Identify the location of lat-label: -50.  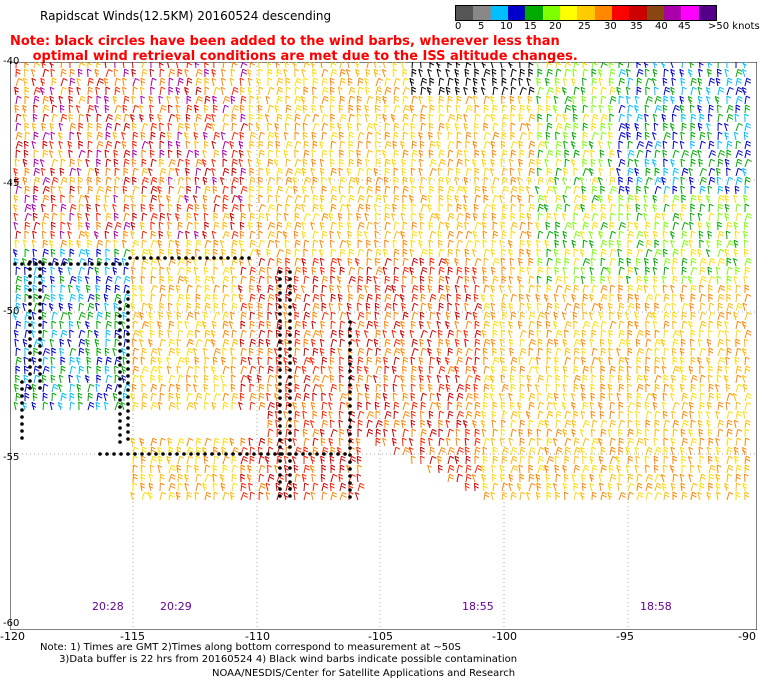
(11, 311).